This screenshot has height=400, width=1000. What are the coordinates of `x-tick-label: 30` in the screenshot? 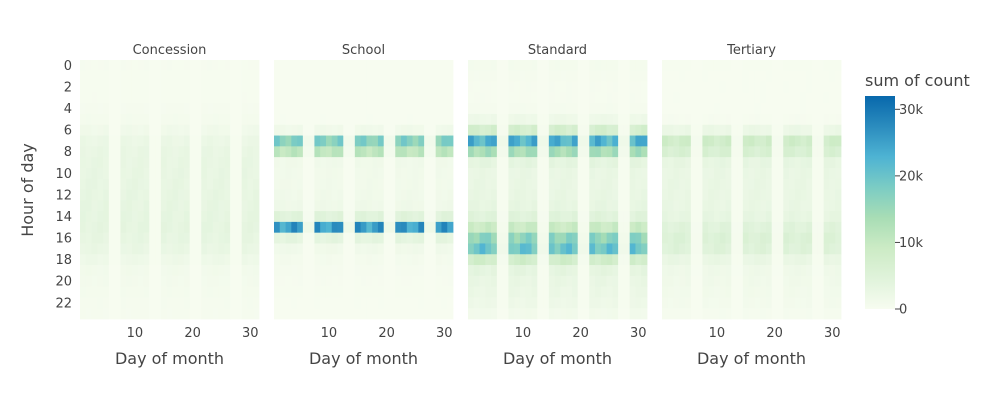 It's located at (638, 333).